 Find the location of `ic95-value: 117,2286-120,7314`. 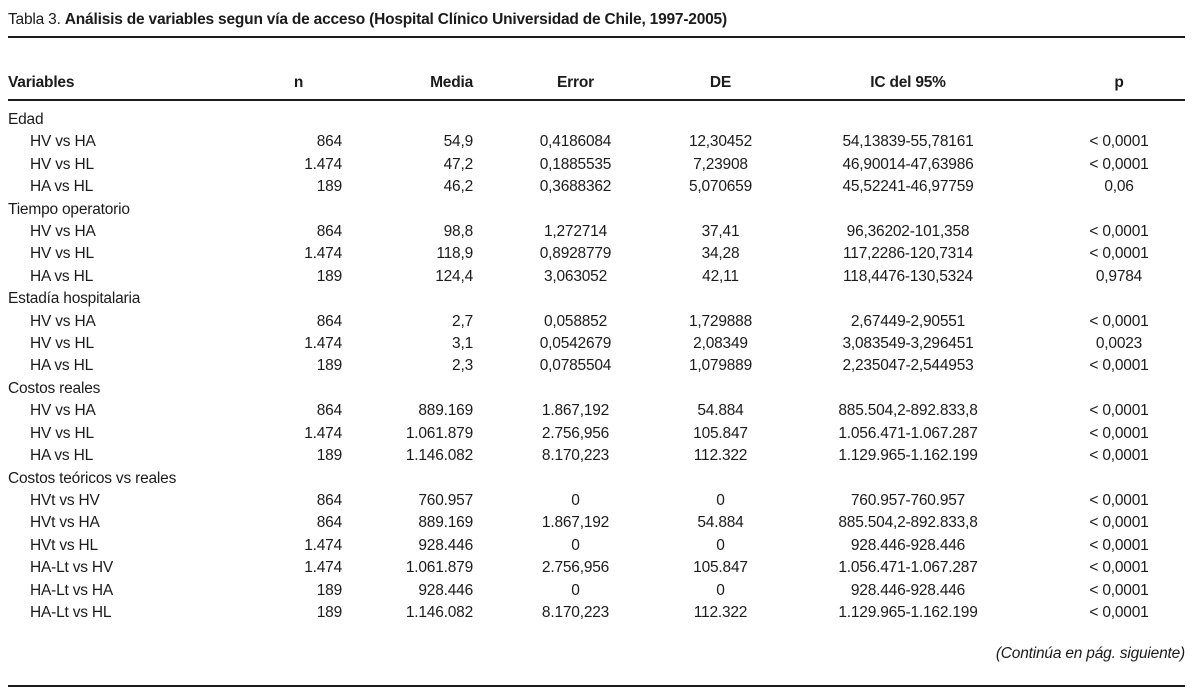

ic95-value: 117,2286-120,7314 is located at coordinates (908, 254).